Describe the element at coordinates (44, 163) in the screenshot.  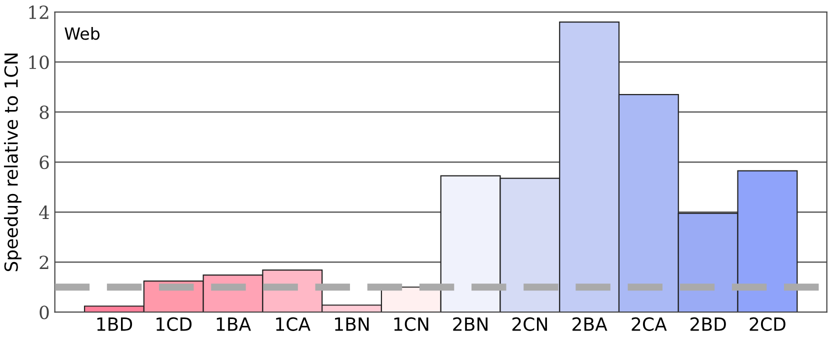
I see `y-tick-label: 6` at that location.